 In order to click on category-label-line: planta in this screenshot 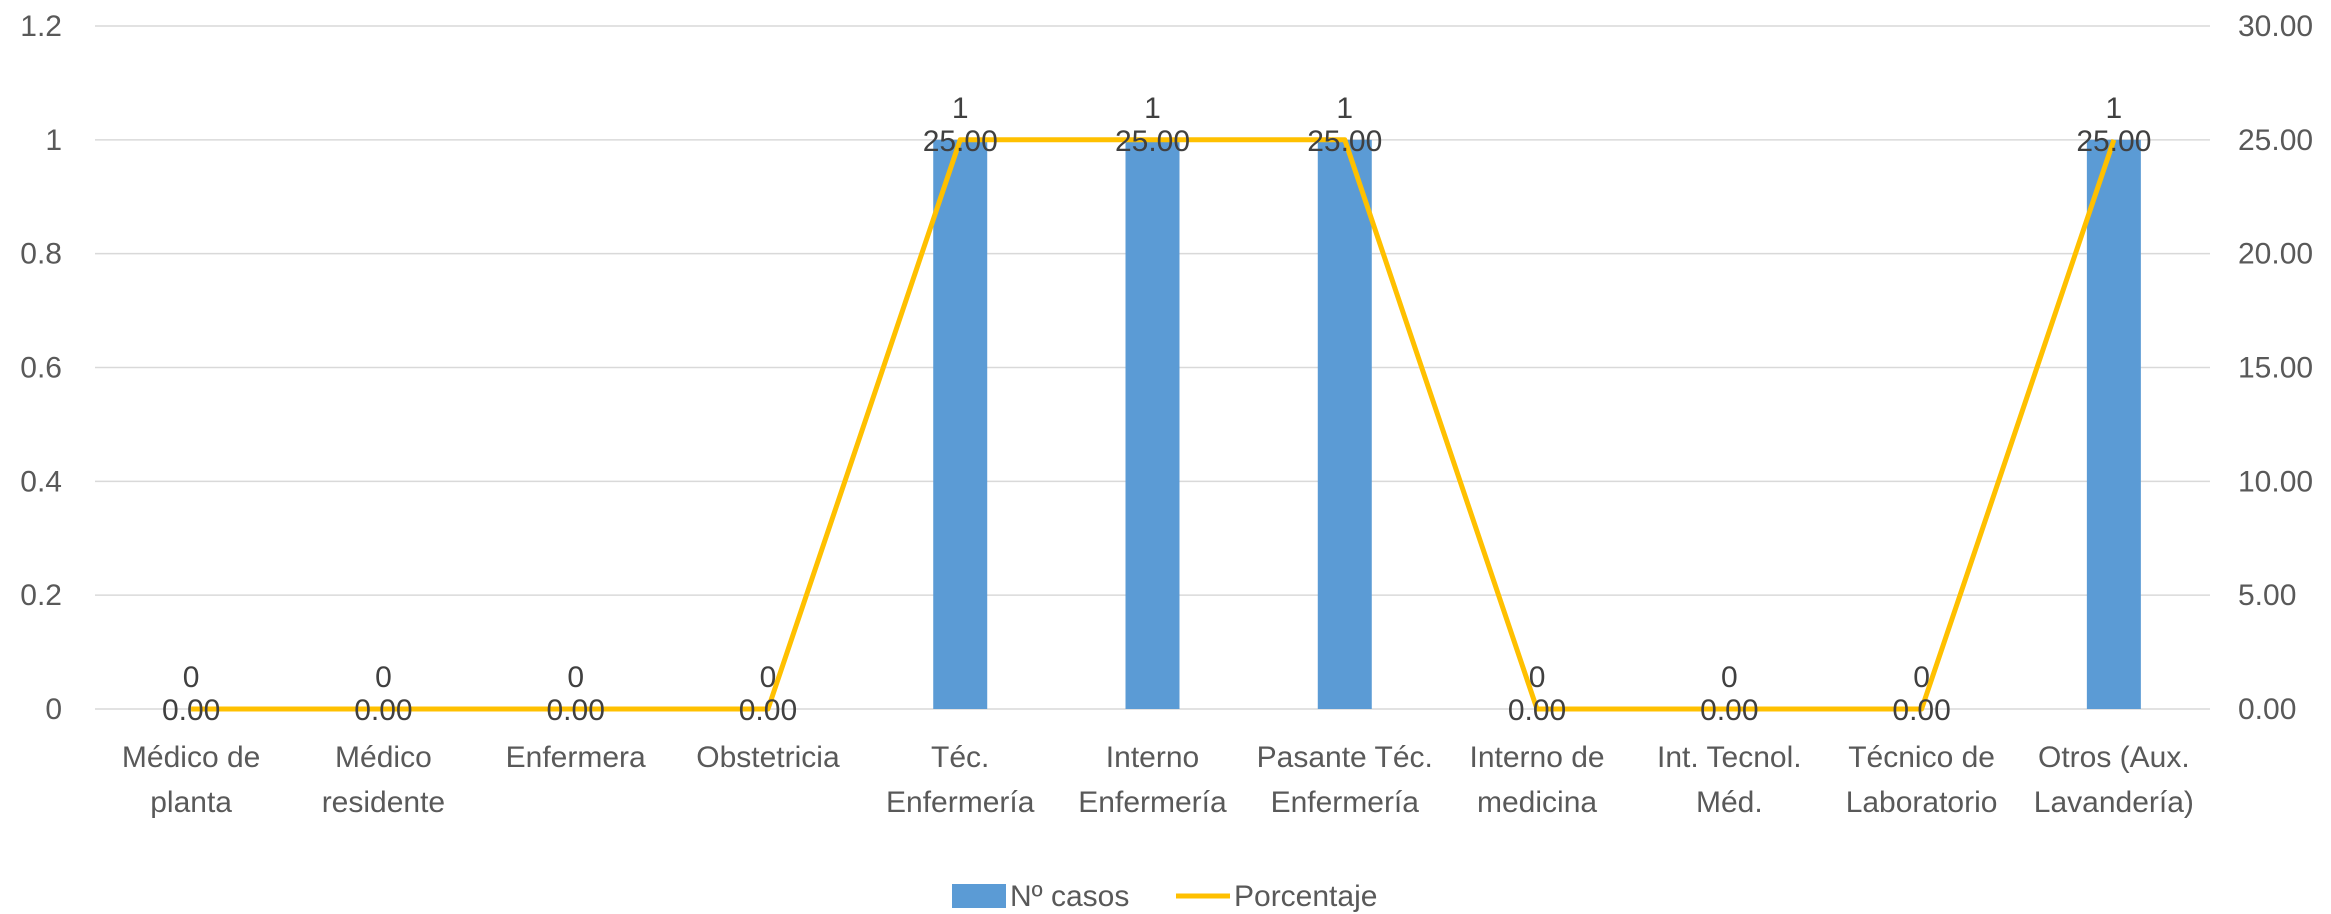, I will do `click(191, 802)`.